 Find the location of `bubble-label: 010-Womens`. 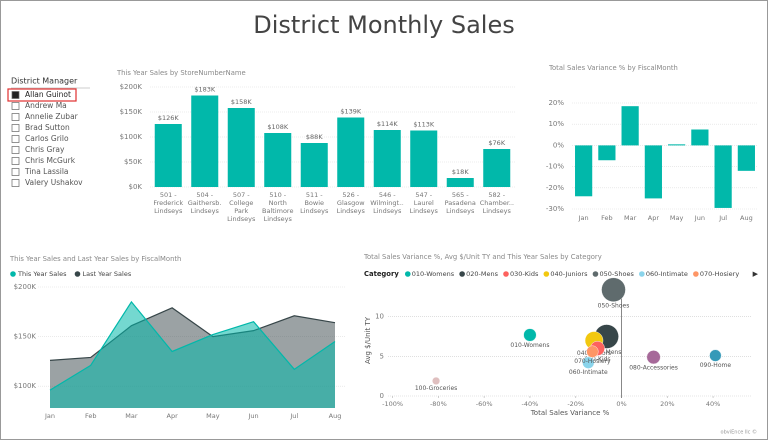

bubble-label: 010-Womens is located at coordinates (529, 345).